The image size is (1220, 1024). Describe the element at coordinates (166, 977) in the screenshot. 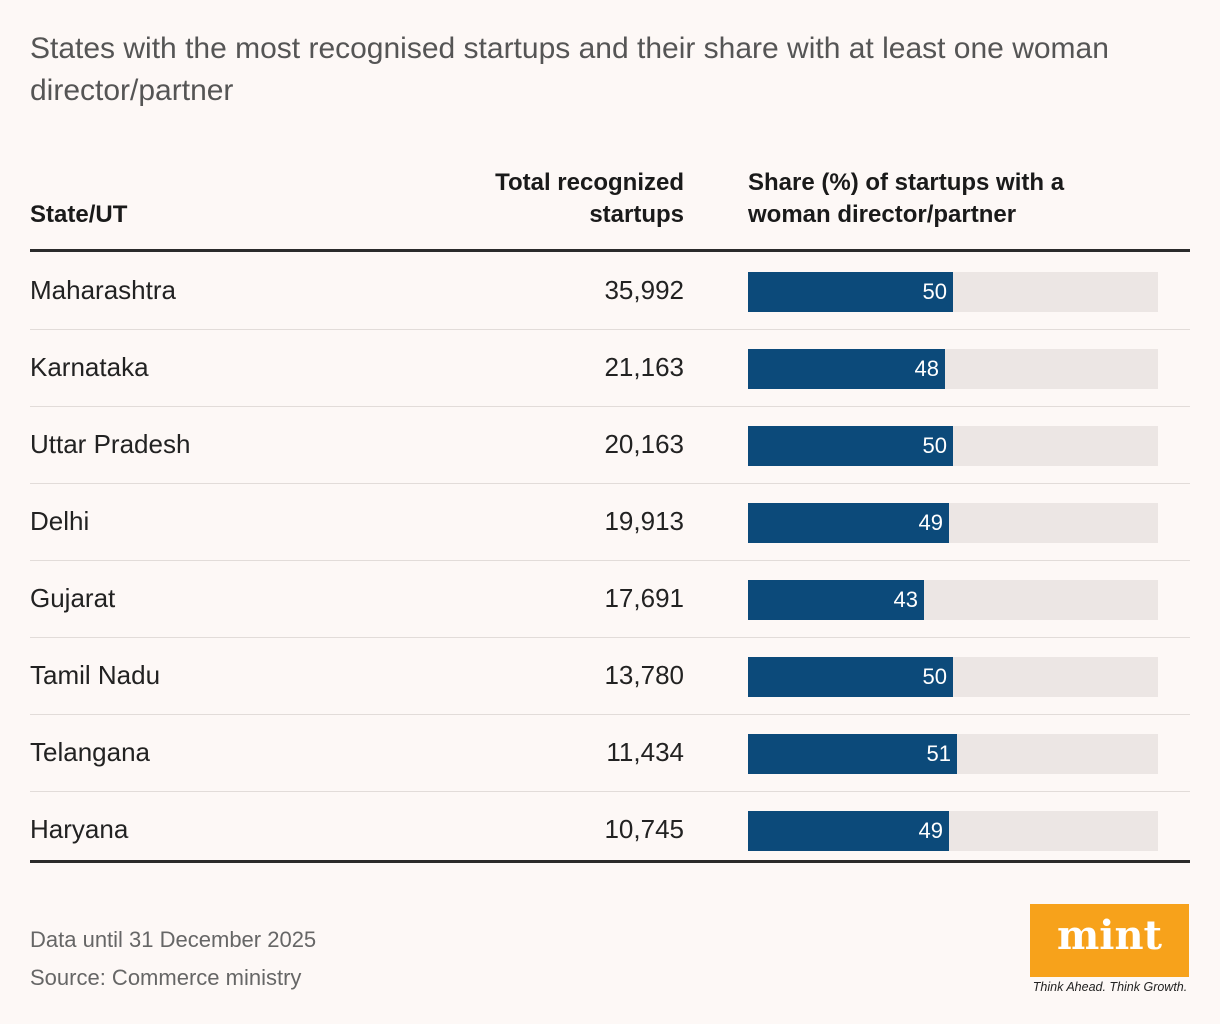

I see `source-note: Source: Commerce ministry` at that location.